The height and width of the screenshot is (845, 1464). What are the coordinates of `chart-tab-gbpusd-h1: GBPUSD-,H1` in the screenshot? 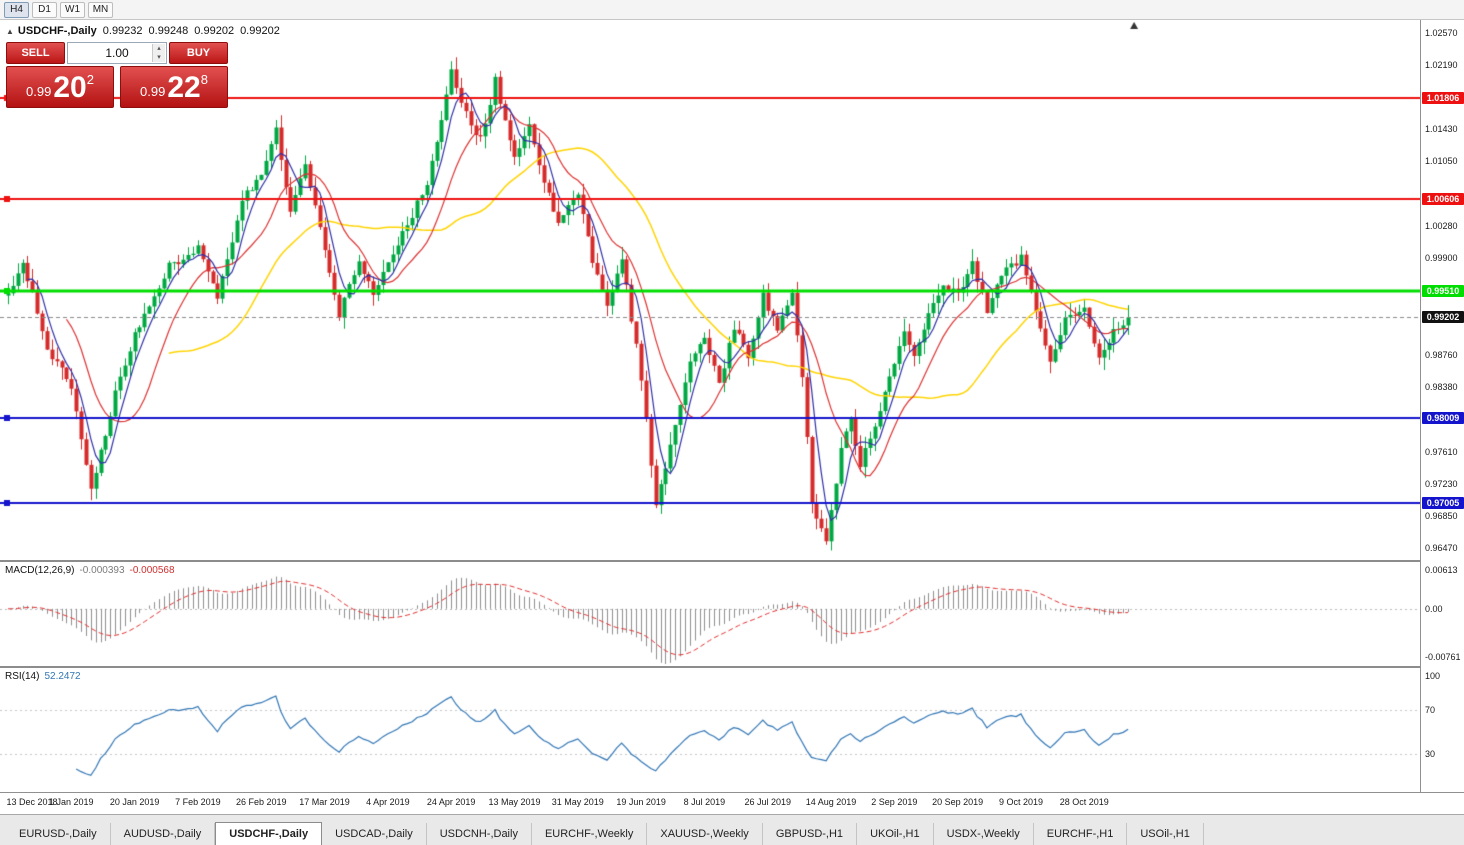 It's located at (810, 834).